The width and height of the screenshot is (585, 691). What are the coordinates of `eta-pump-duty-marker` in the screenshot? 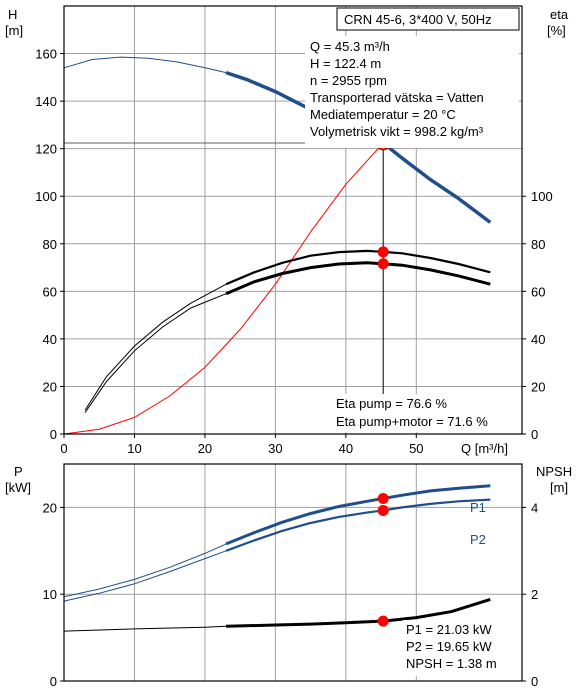 It's located at (383, 252).